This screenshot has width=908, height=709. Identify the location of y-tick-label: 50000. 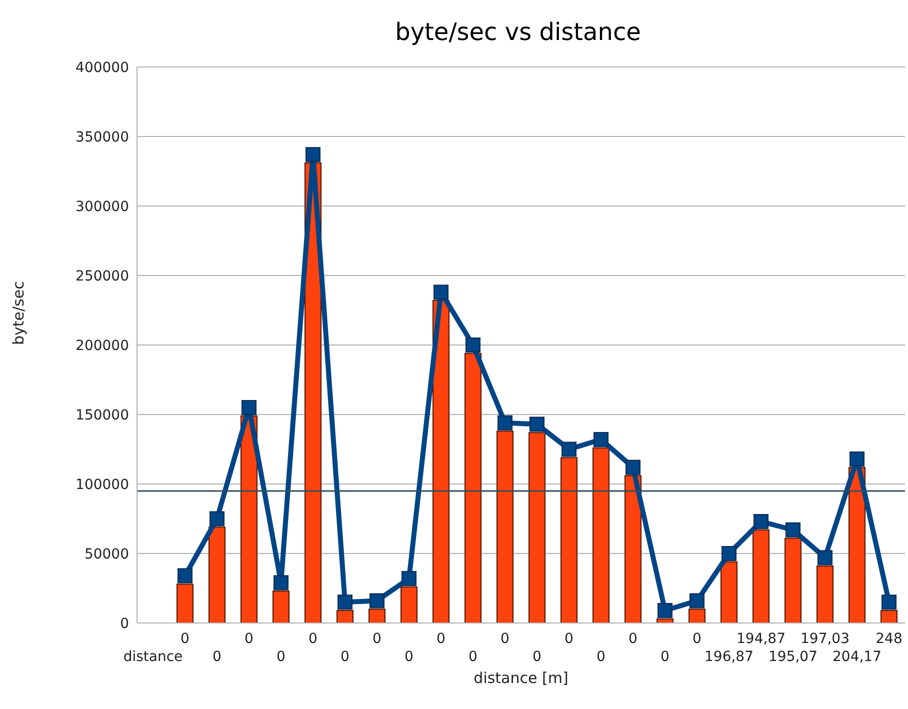
(106, 554).